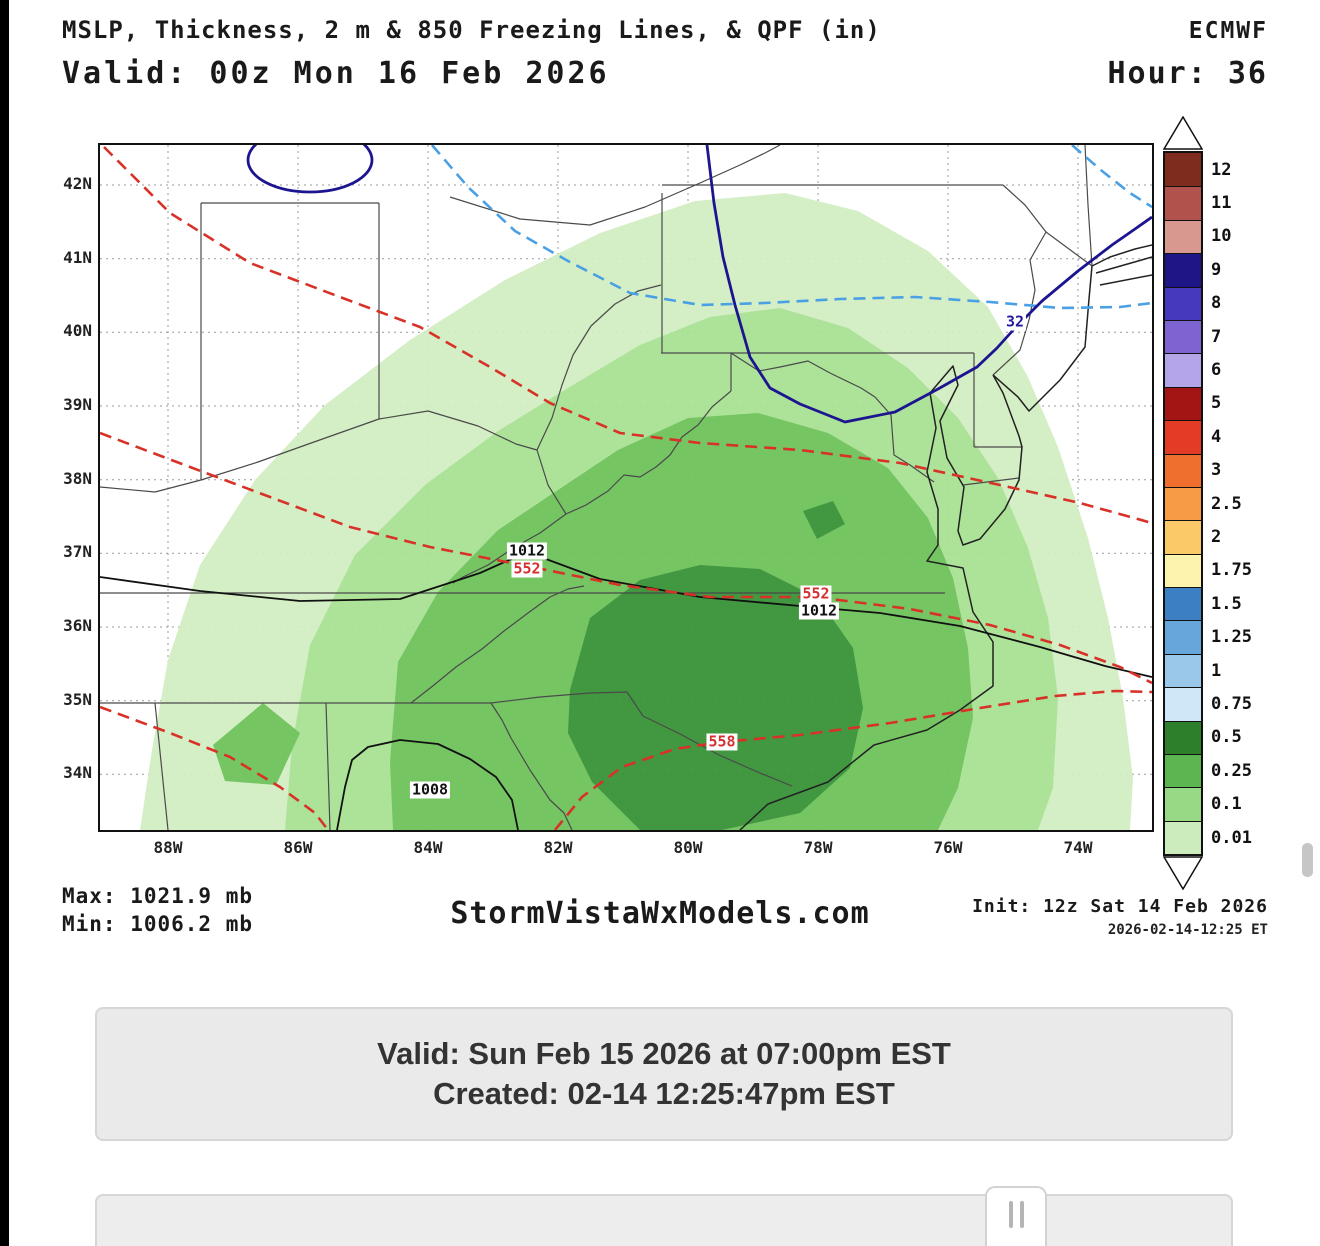 The image size is (1320, 1246). What do you see at coordinates (818, 847) in the screenshot?
I see `lon-tick-label: 78W` at bounding box center [818, 847].